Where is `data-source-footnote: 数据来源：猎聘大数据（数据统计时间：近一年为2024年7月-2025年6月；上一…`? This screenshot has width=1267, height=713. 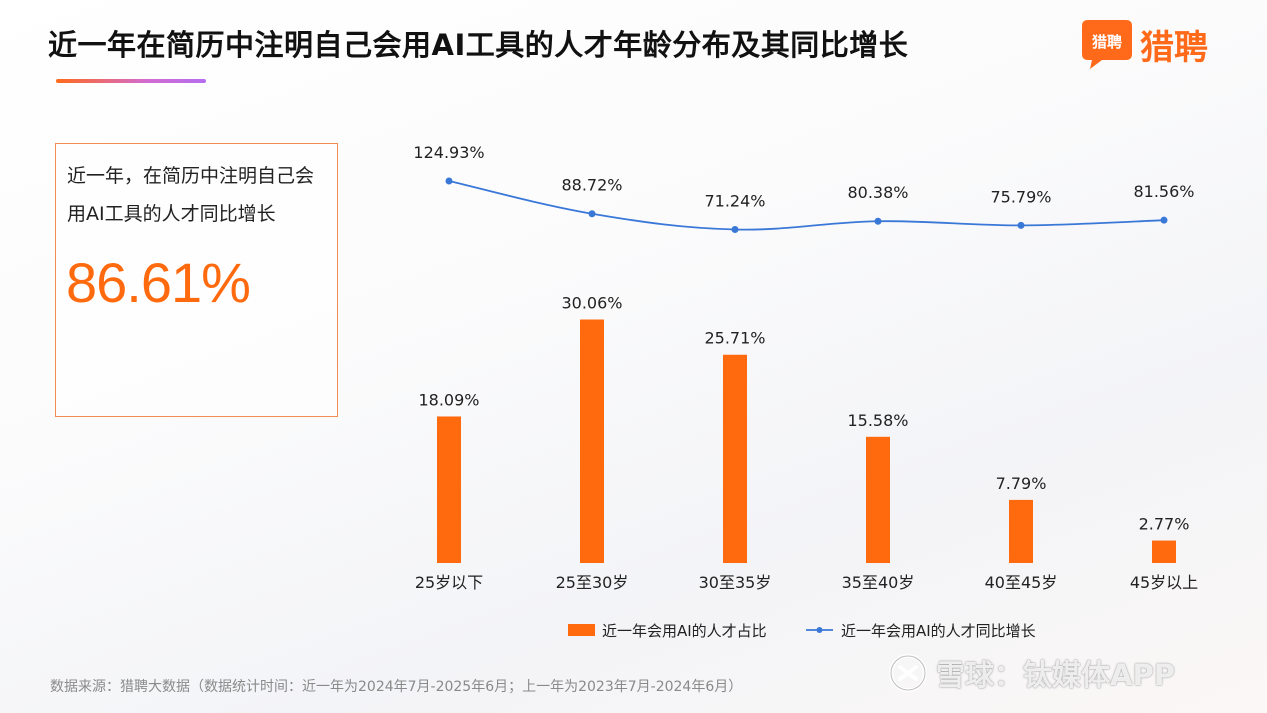
data-source-footnote: 数据来源：猎聘大数据（数据统计时间：近一年为2024年7月-2025年6月；上一… is located at coordinates (396, 687).